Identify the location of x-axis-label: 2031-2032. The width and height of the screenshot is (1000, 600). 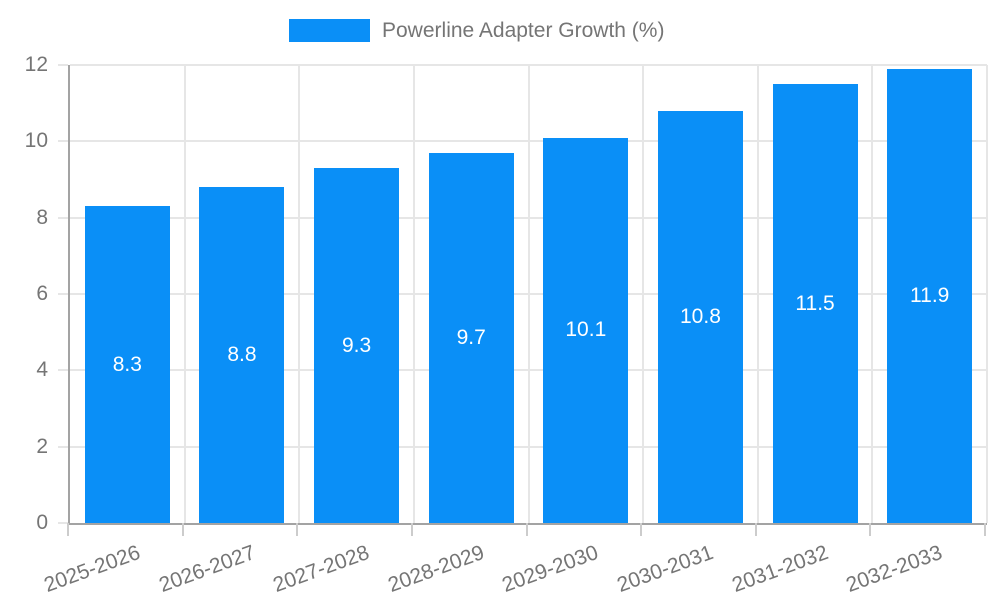
(779, 569).